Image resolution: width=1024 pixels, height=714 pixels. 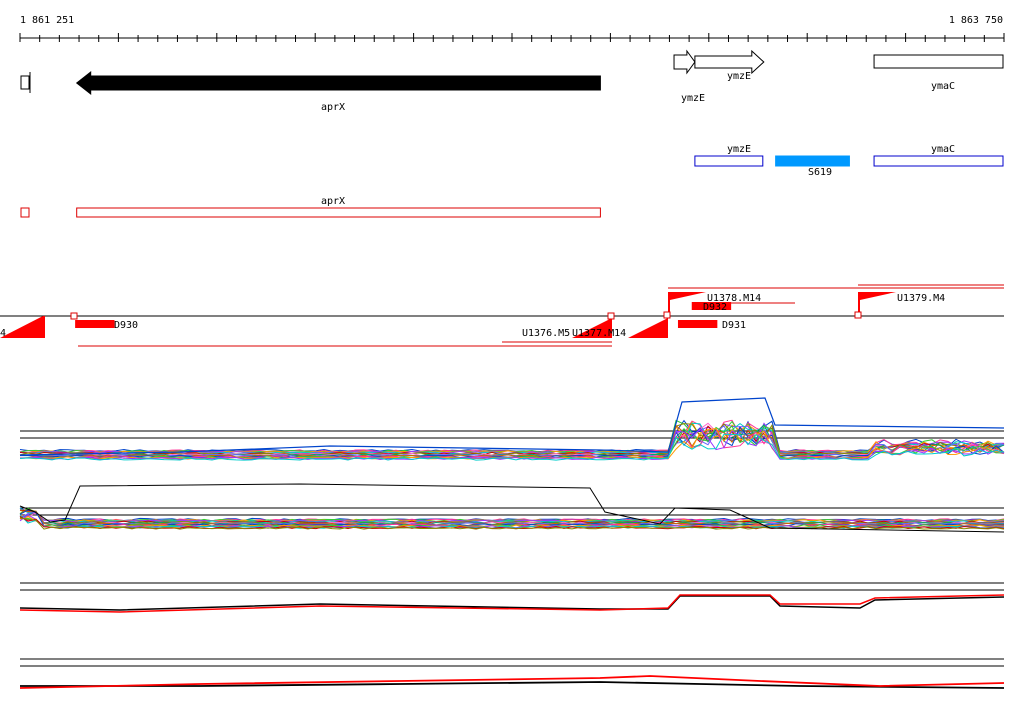 What do you see at coordinates (687, 304) in the screenshot?
I see `promoter-u1378-flag` at bounding box center [687, 304].